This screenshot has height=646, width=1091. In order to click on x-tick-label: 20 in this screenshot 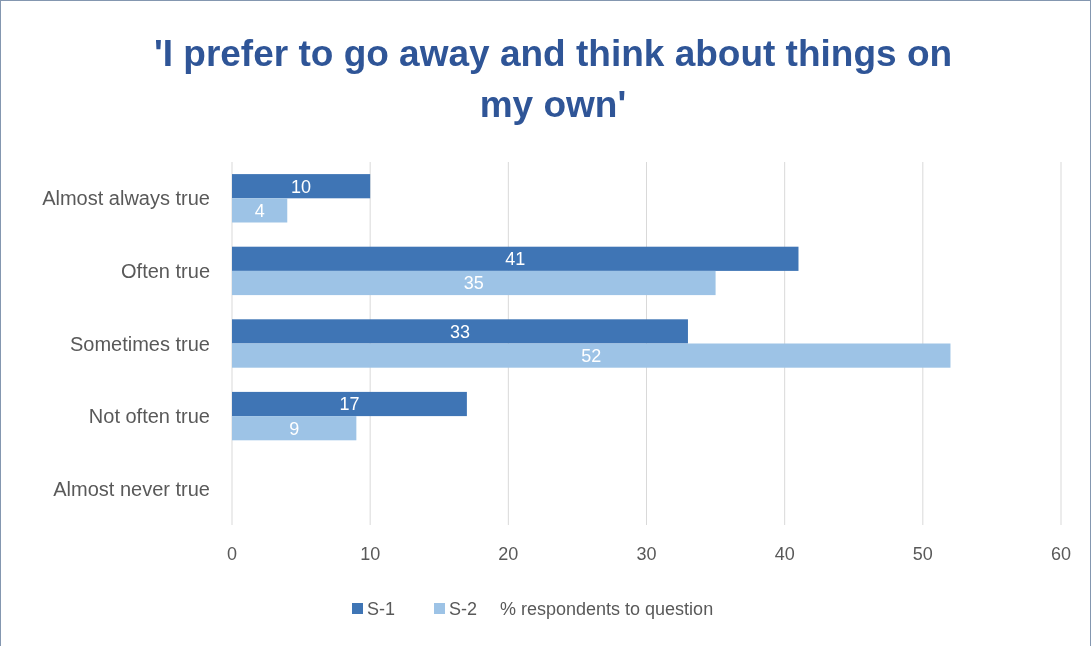, I will do `click(508, 554)`.